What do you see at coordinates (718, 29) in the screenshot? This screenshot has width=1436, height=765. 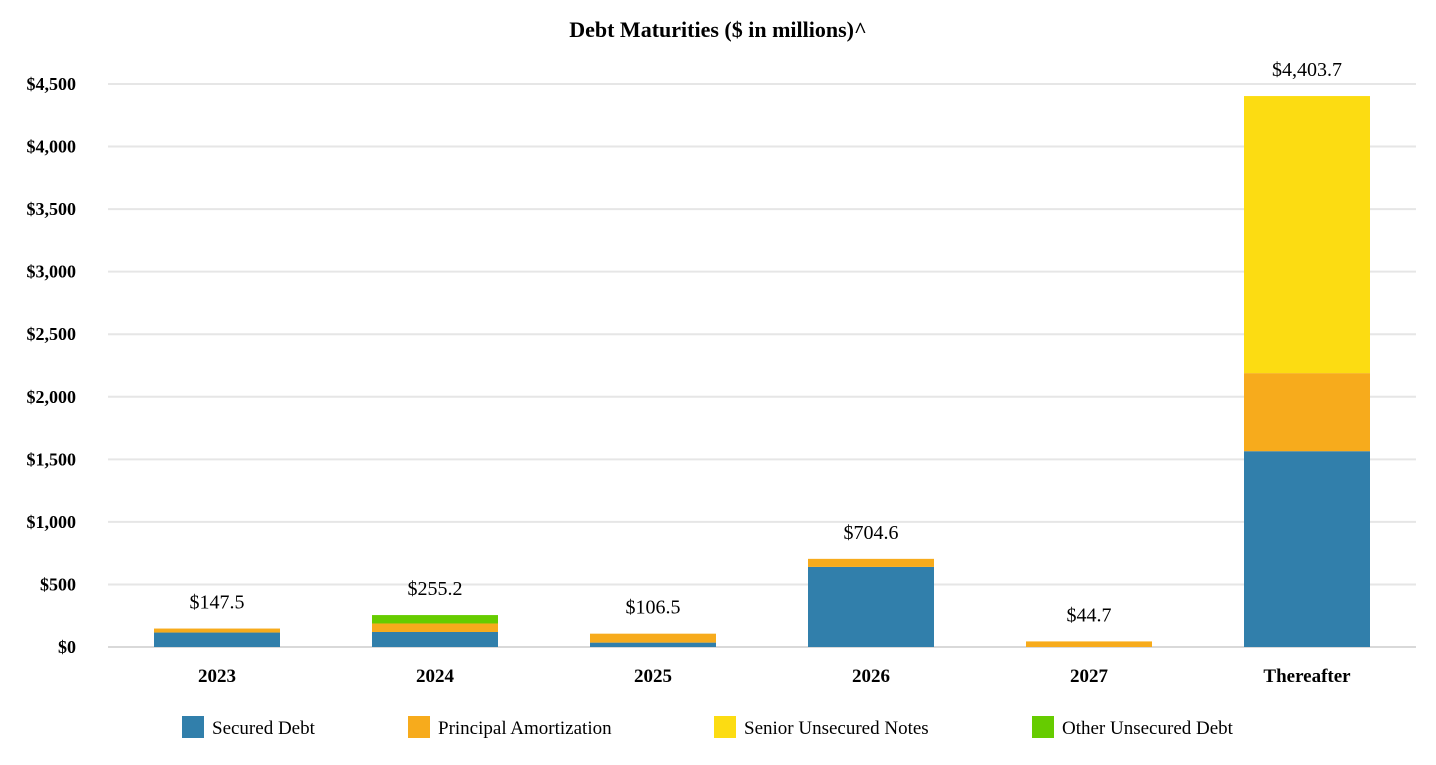 I see `chart-title: Debt Maturities ($ in millions)^` at bounding box center [718, 29].